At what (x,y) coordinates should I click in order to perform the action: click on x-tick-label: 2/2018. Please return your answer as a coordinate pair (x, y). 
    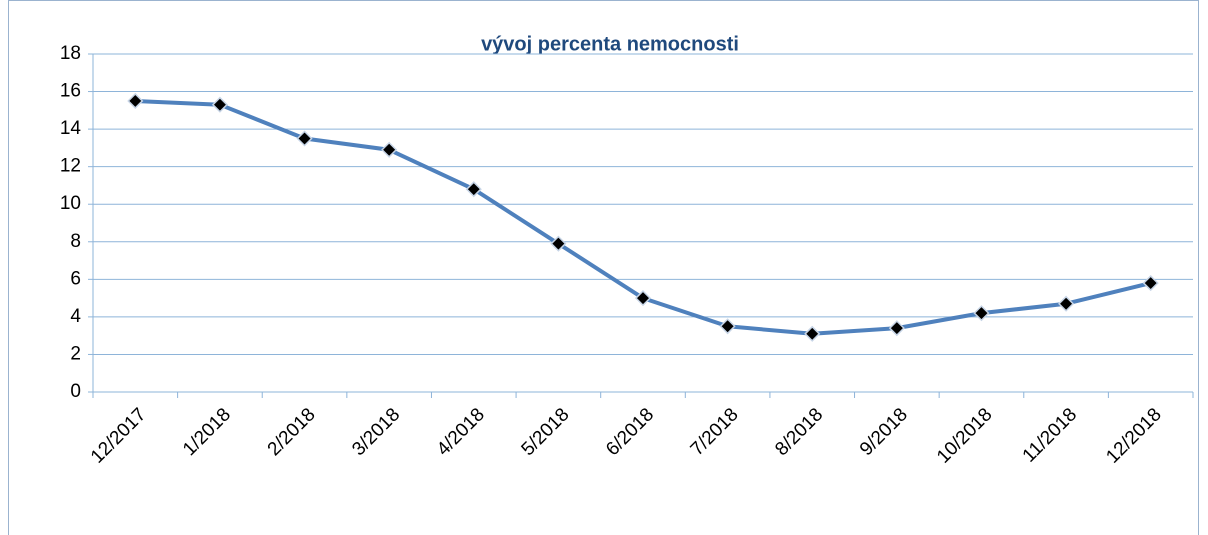
    Looking at the image, I should click on (292, 432).